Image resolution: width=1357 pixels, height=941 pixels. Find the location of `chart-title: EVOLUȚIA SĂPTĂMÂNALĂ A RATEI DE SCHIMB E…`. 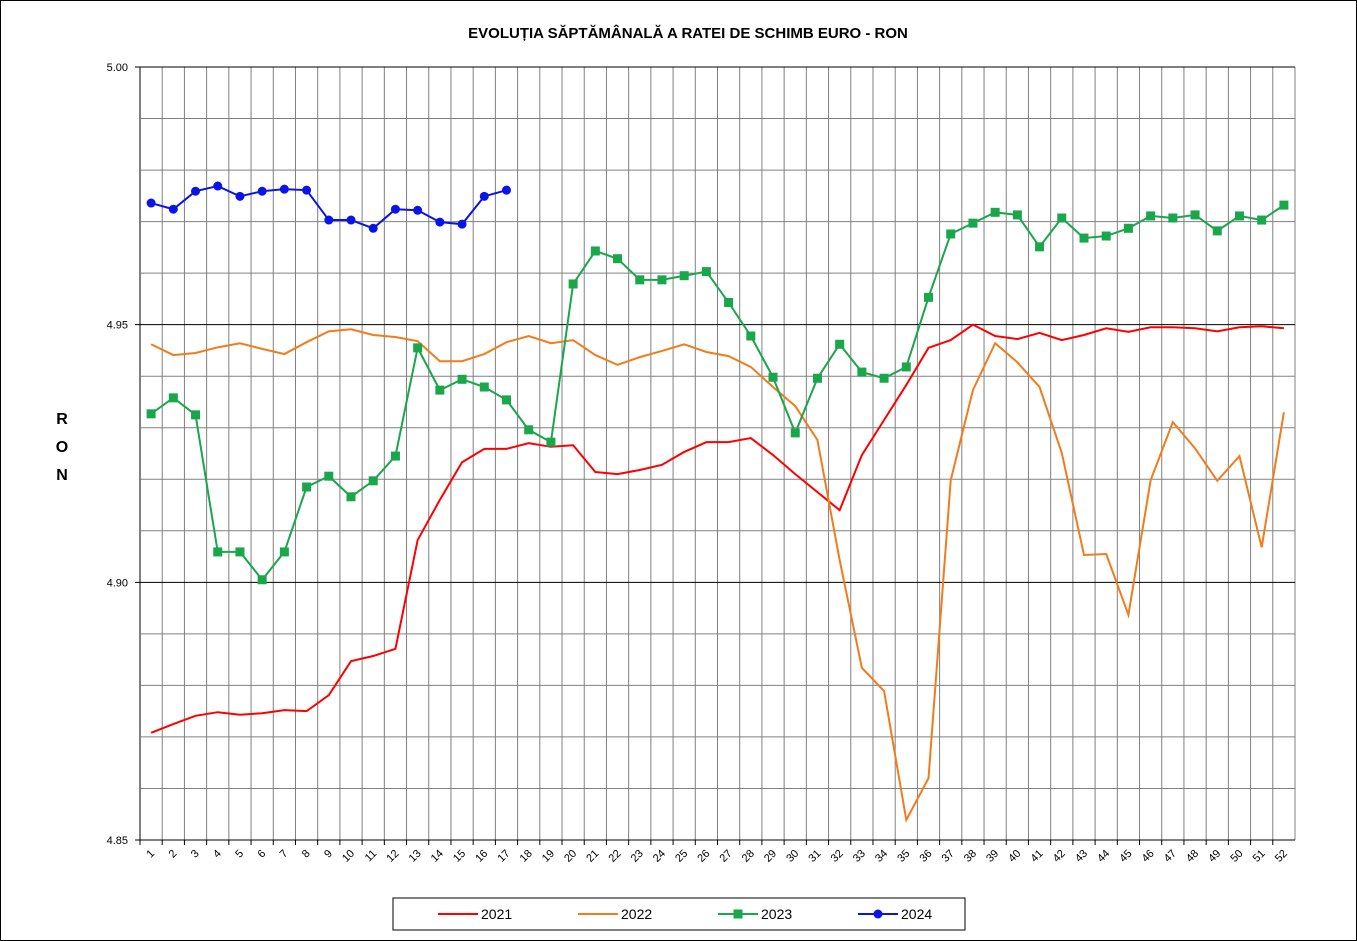

chart-title: EVOLUȚIA SĂPTĂMÂNALĂ A RATEI DE SCHIMB E… is located at coordinates (688, 33).